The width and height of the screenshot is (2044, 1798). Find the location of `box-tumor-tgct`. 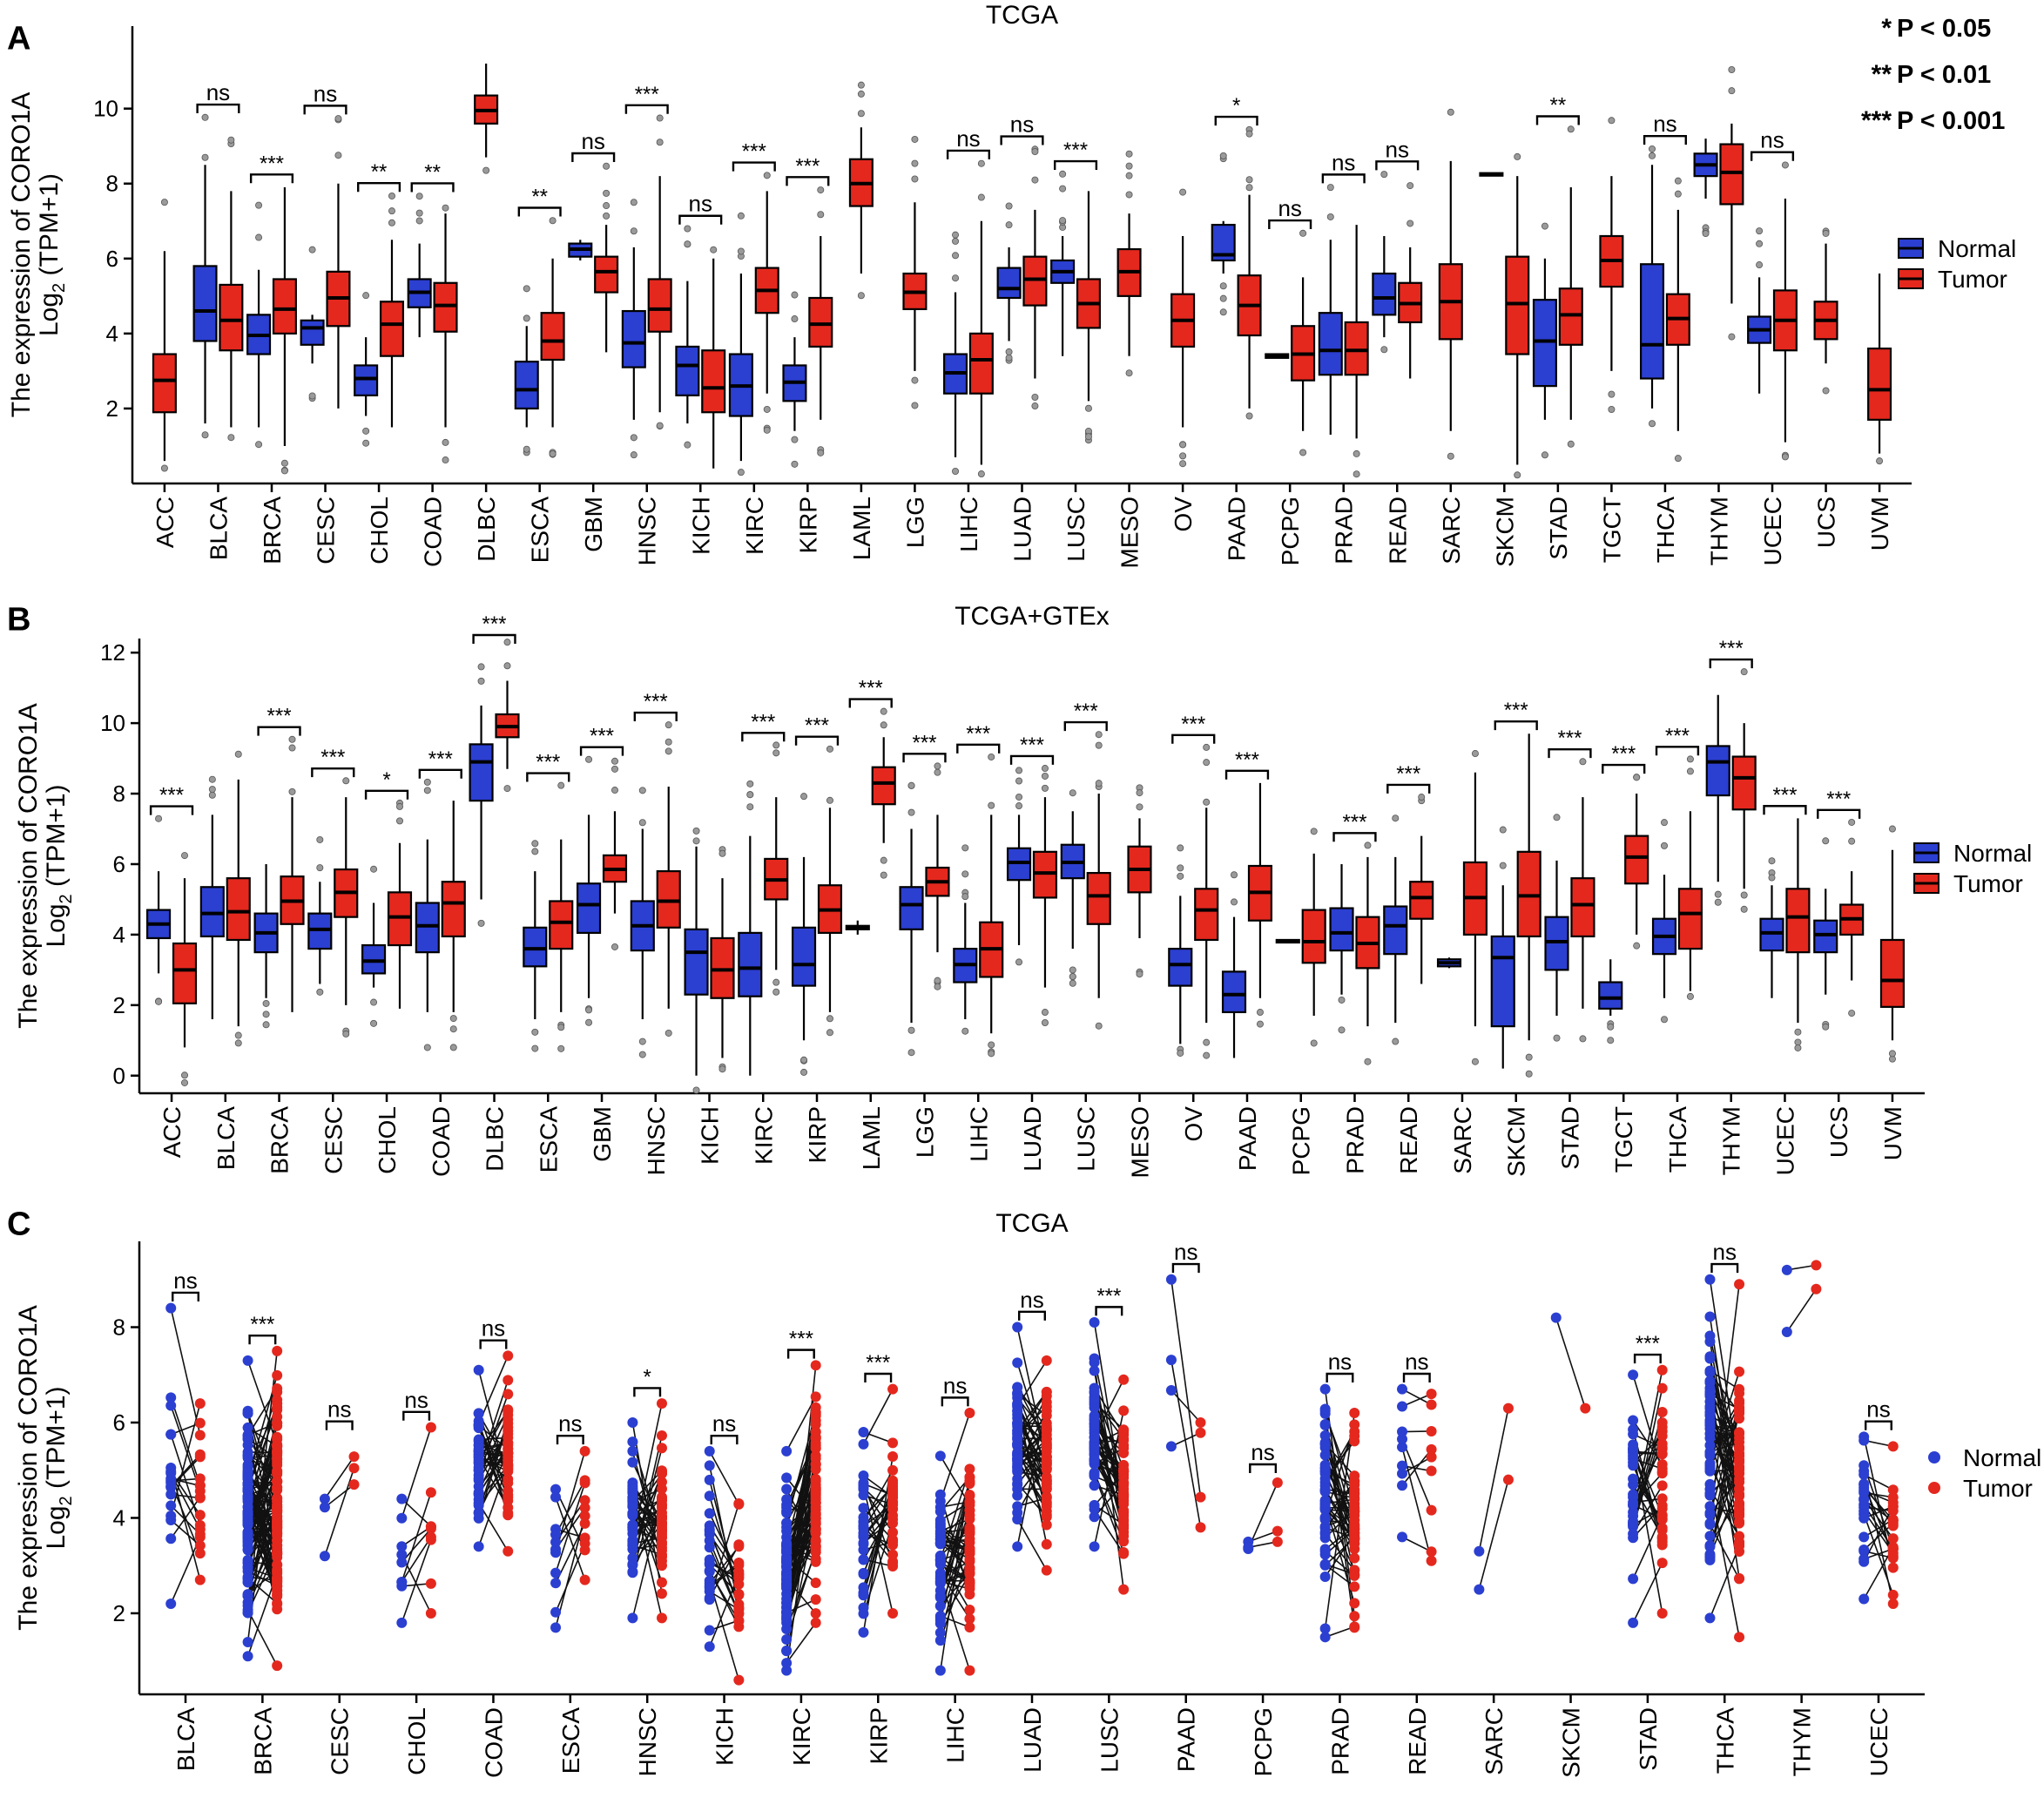

box-tumor-tgct is located at coordinates (1611, 265).